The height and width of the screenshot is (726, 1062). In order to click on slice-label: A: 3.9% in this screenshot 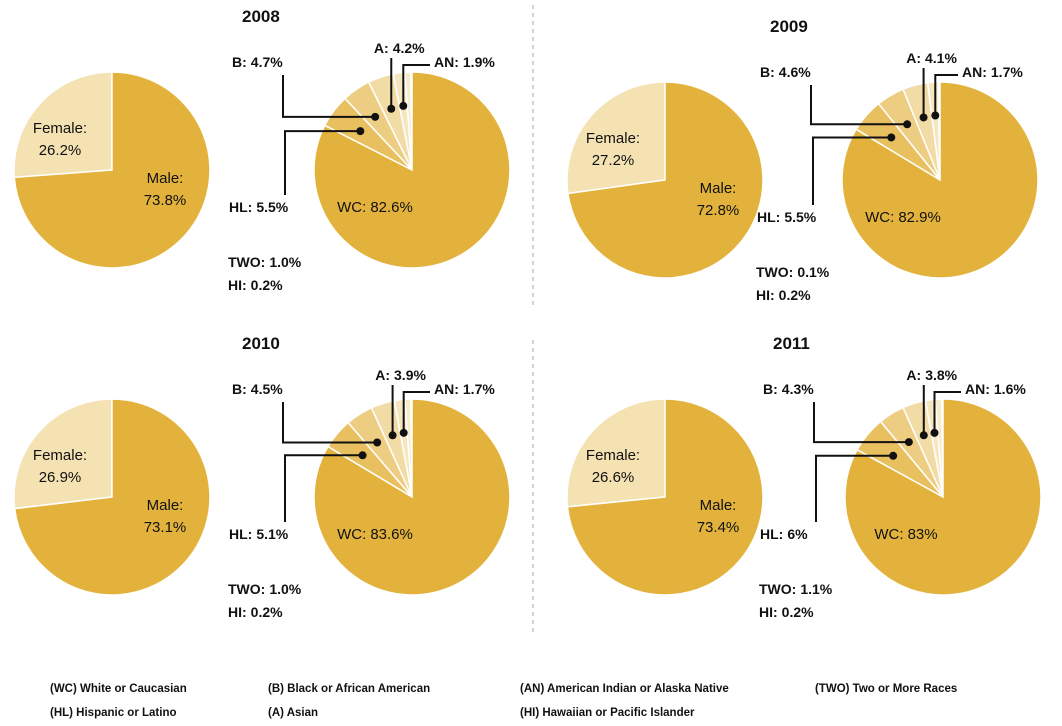, I will do `click(400, 375)`.